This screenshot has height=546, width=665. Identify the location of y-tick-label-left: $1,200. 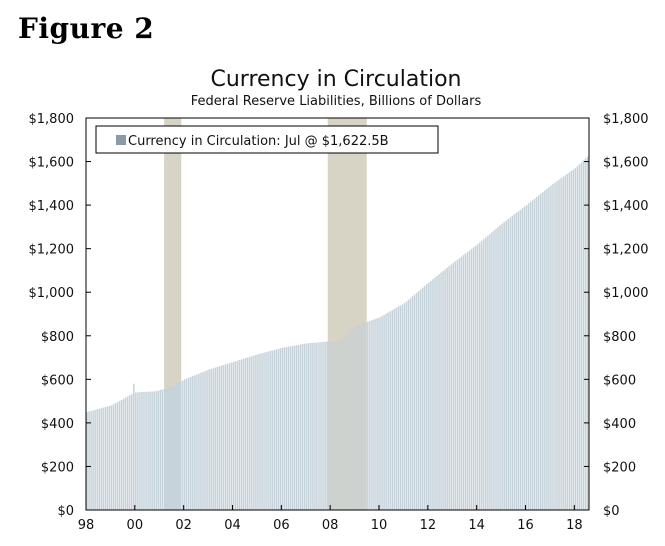
(52, 250).